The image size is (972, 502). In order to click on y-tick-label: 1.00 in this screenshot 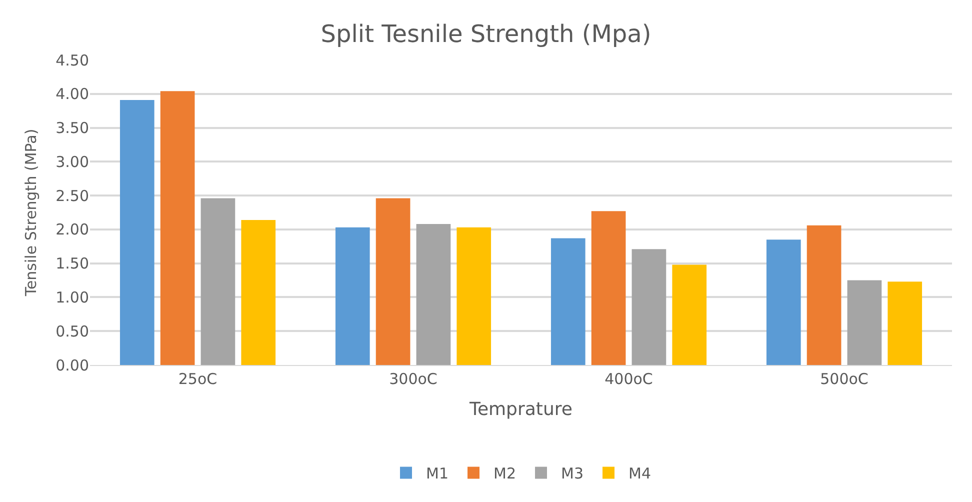, I will do `click(72, 297)`.